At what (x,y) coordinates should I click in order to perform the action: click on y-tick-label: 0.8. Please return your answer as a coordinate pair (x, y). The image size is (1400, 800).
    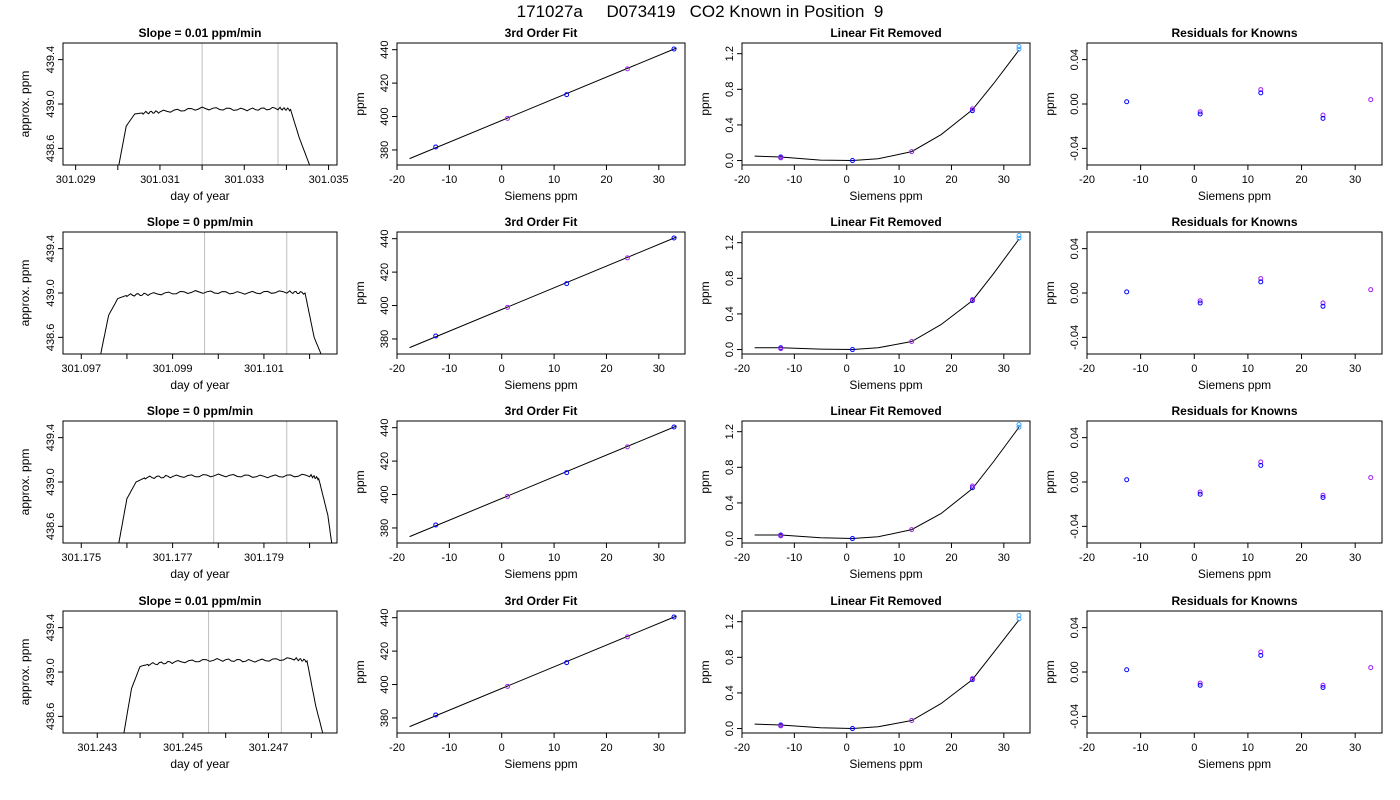
    Looking at the image, I should click on (730, 657).